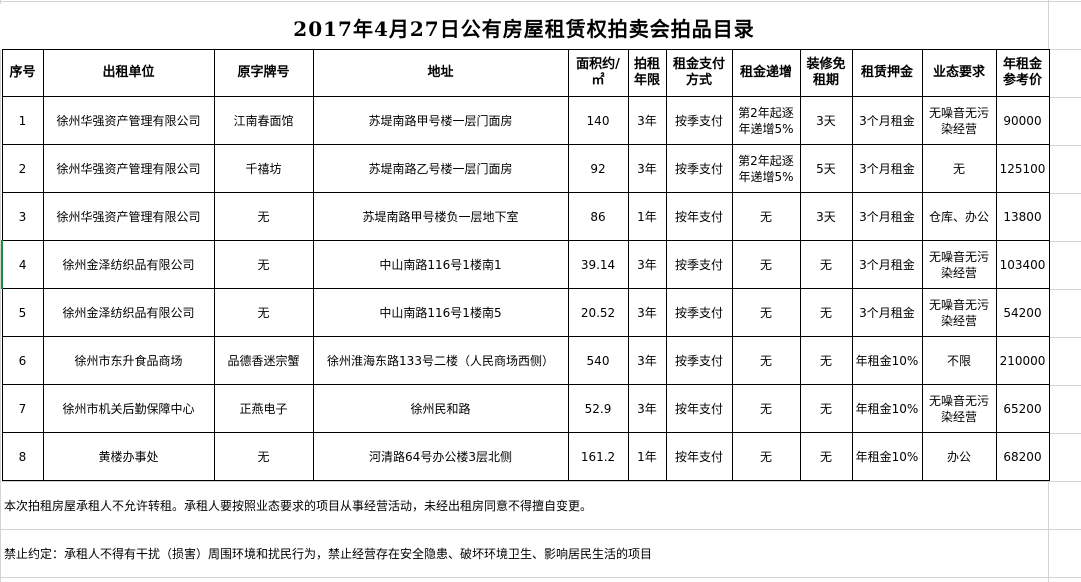 The width and height of the screenshot is (1081, 582). What do you see at coordinates (22, 216) in the screenshot?
I see `cell-seq: 3` at bounding box center [22, 216].